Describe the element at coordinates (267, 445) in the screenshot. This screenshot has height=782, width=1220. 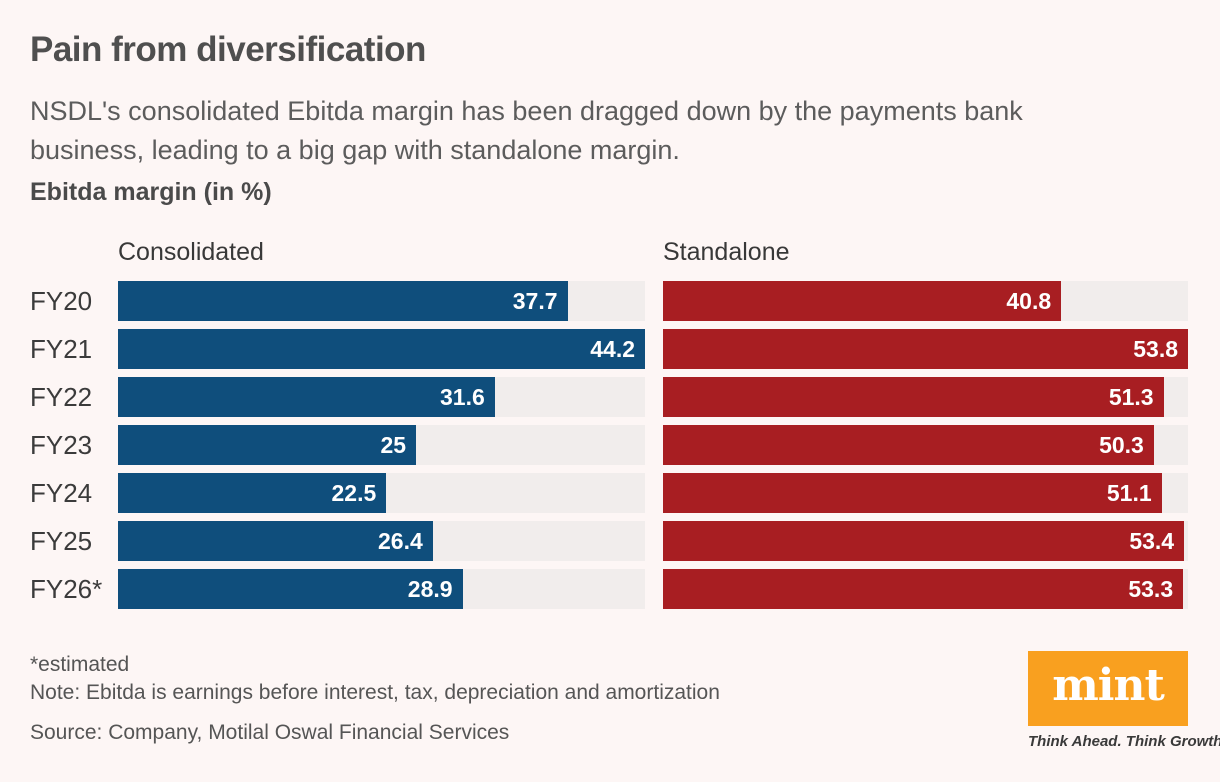
I see `bar-consolidated: 25` at that location.